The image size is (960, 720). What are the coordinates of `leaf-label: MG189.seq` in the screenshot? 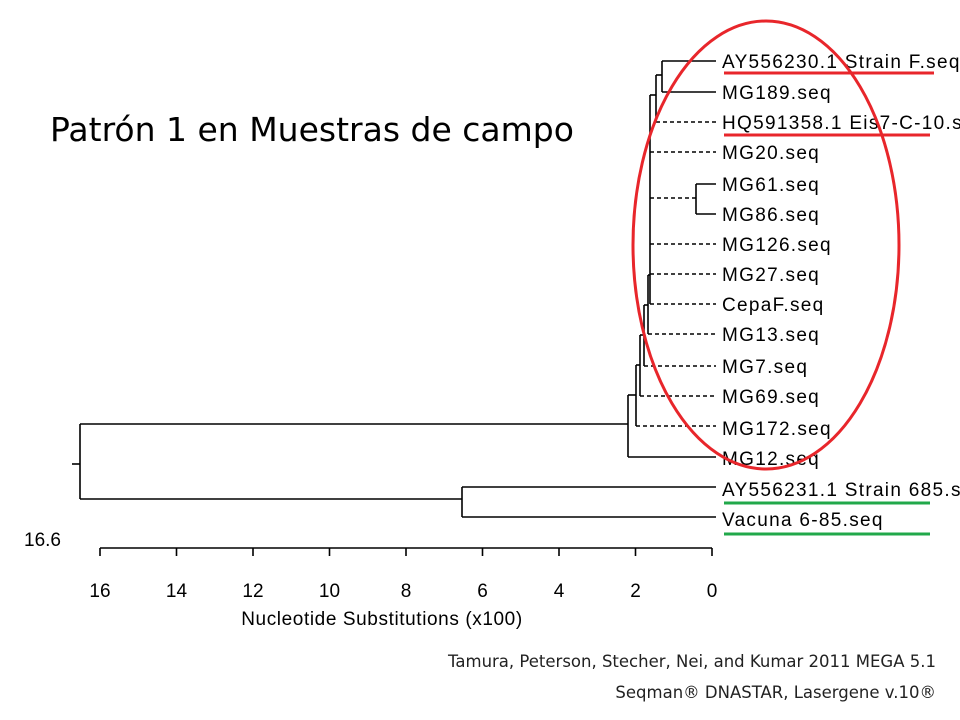 It's located at (777, 93).